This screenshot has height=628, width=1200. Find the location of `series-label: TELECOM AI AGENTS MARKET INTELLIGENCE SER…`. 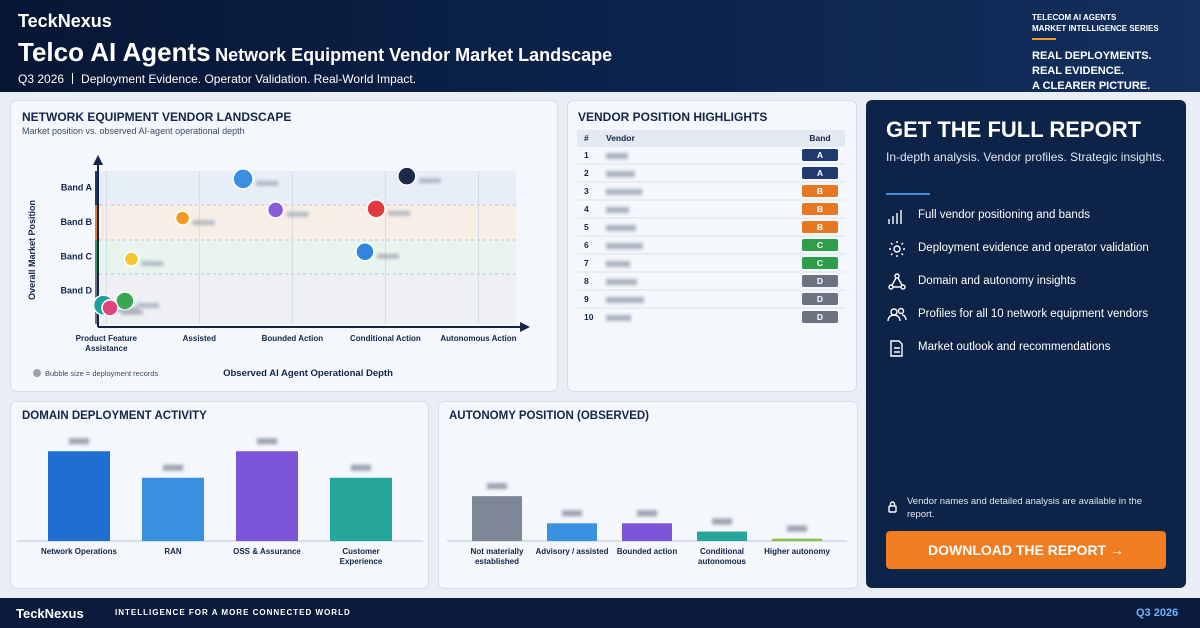

series-label: TELECOM AI AGENTS MARKET INTELLIGENCE SER… is located at coordinates (1095, 26).